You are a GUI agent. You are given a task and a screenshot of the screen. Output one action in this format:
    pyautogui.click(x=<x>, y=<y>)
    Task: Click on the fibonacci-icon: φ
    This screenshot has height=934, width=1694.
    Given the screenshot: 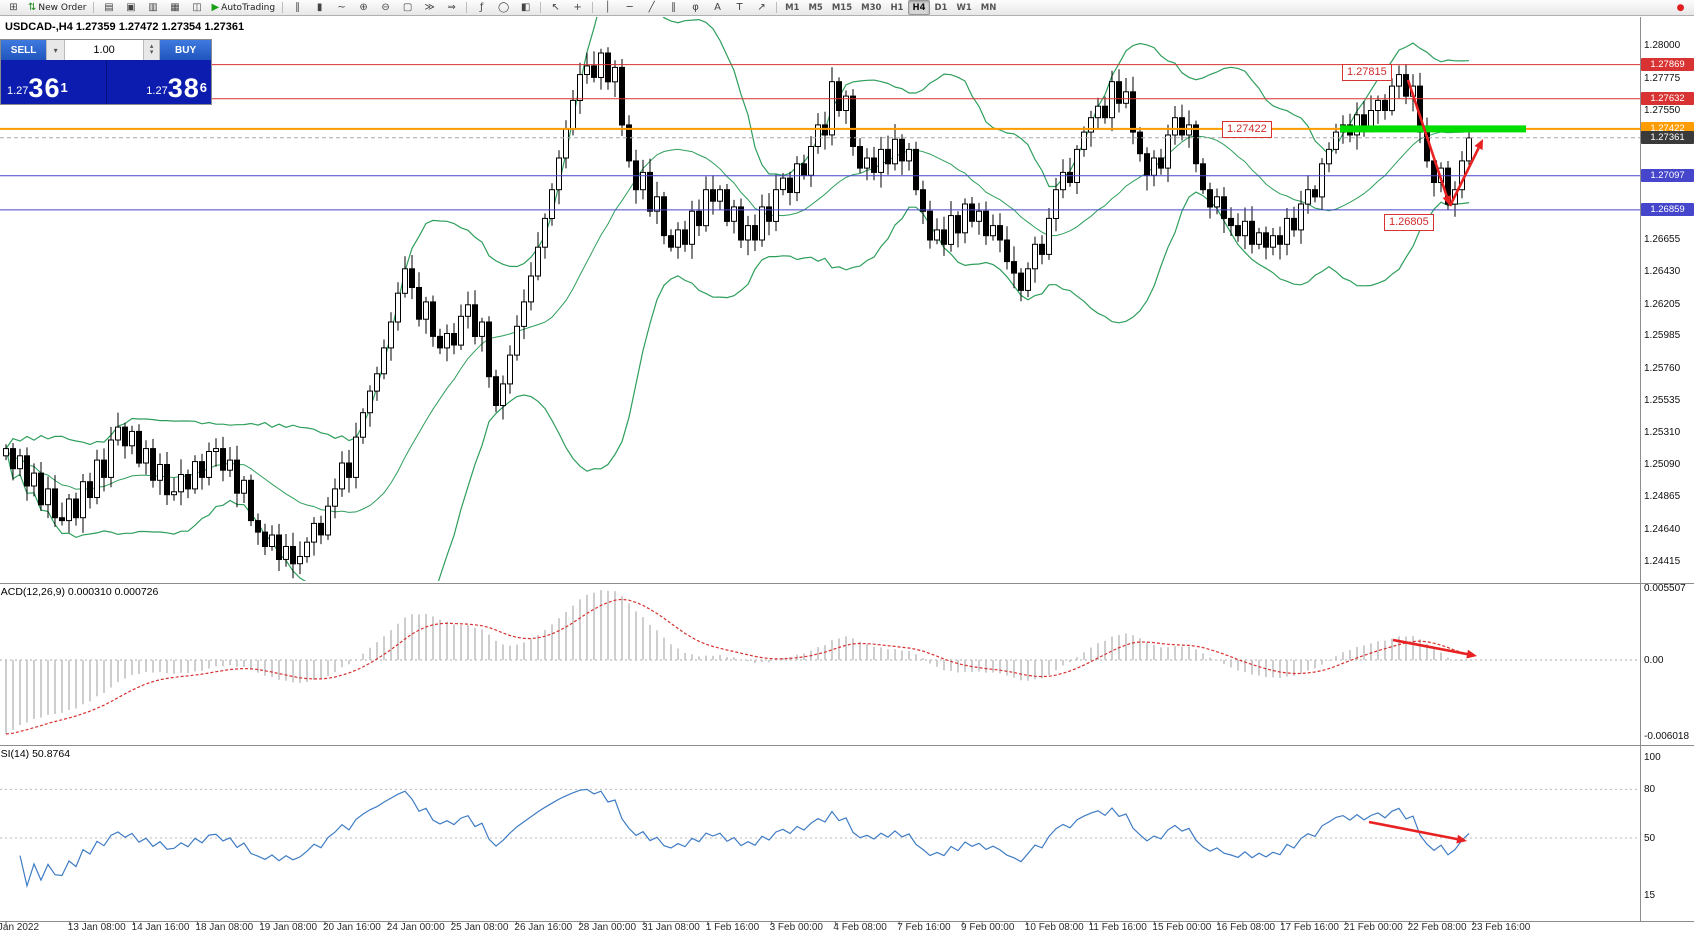 What is the action you would take?
    pyautogui.click(x=695, y=8)
    